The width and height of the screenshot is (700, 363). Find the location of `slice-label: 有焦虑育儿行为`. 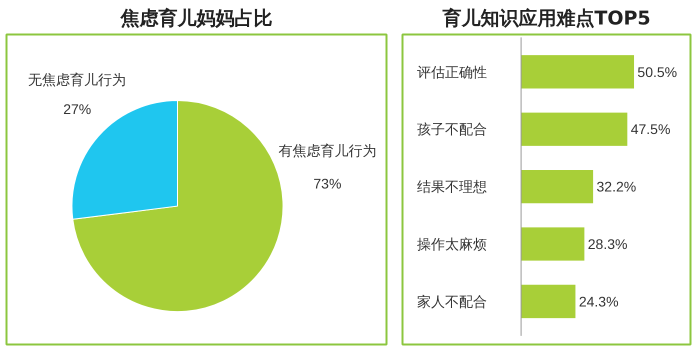

slice-label: 有焦虑育儿行为 is located at coordinates (327, 150).